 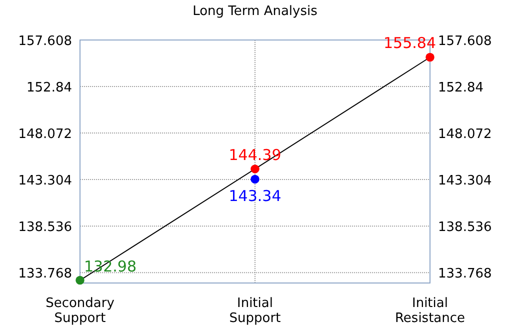 I want to click on y2-tick-label: 157.608, so click(x=465, y=41).